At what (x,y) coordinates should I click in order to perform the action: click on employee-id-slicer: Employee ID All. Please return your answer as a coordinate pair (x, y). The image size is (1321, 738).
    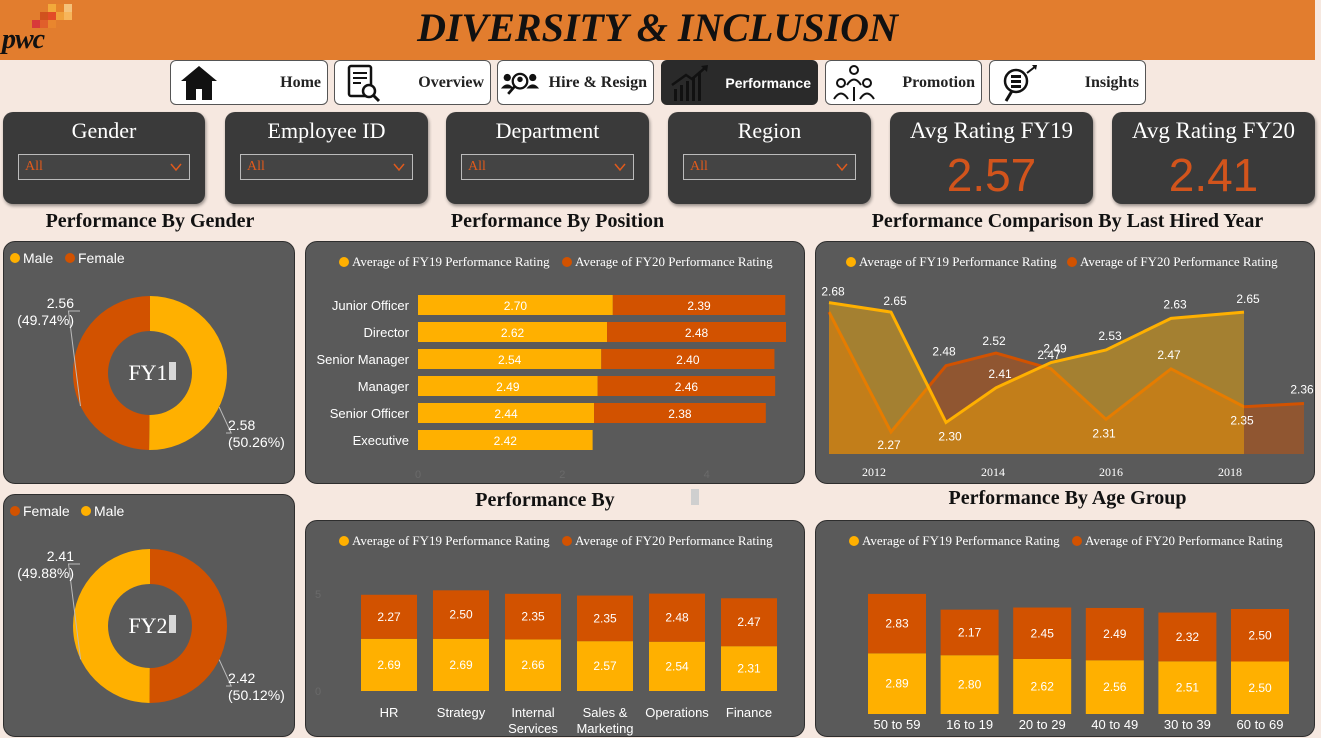
    Looking at the image, I should click on (326, 158).